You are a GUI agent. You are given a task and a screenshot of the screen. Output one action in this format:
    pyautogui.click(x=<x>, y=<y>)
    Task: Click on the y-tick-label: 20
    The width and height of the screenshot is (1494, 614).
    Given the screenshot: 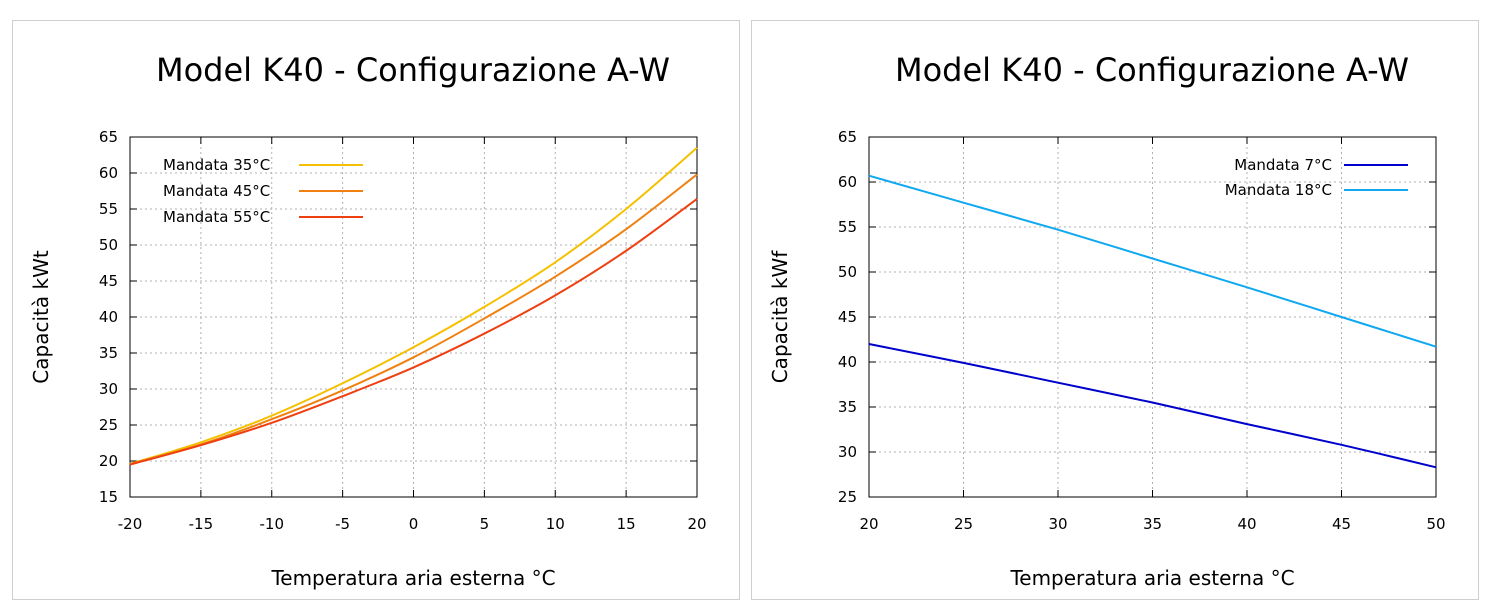 What is the action you would take?
    pyautogui.click(x=108, y=461)
    